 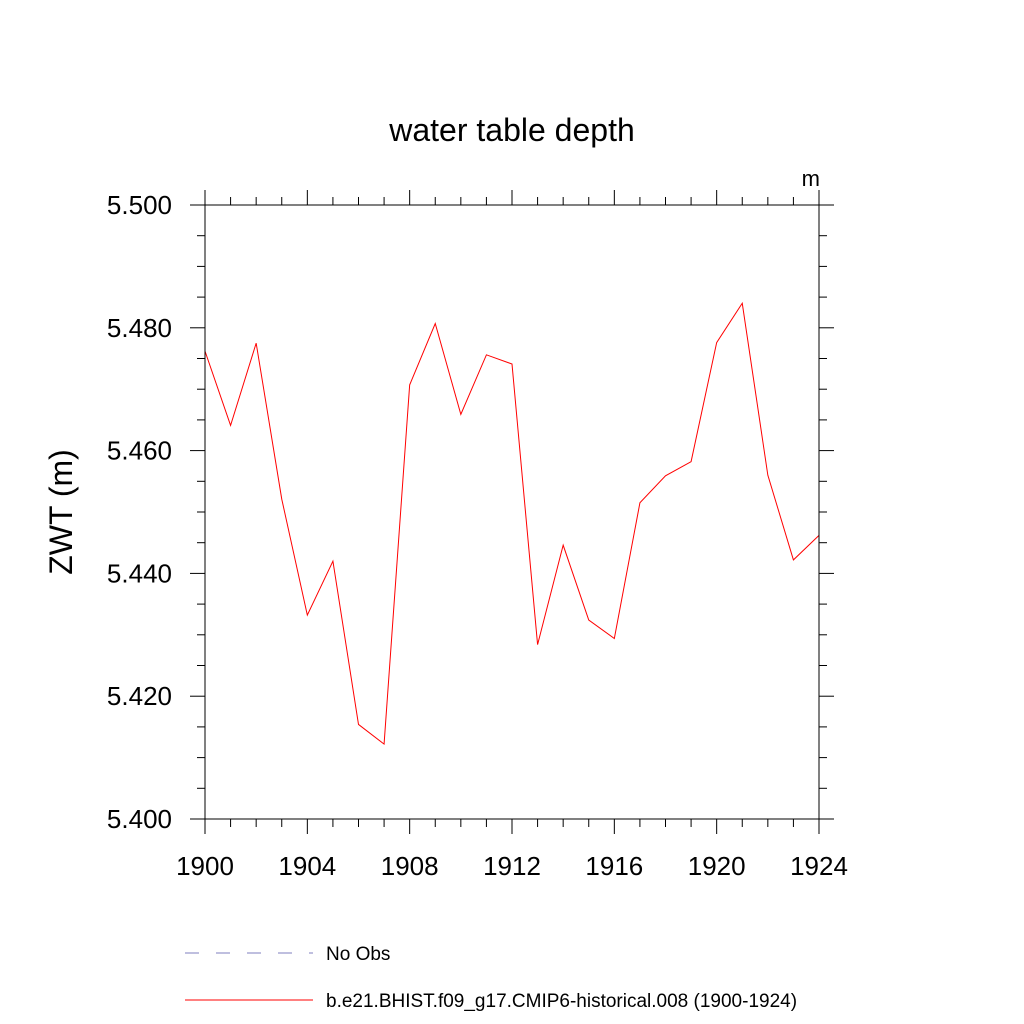 What do you see at coordinates (819, 866) in the screenshot?
I see `x-tick-label: 1924` at bounding box center [819, 866].